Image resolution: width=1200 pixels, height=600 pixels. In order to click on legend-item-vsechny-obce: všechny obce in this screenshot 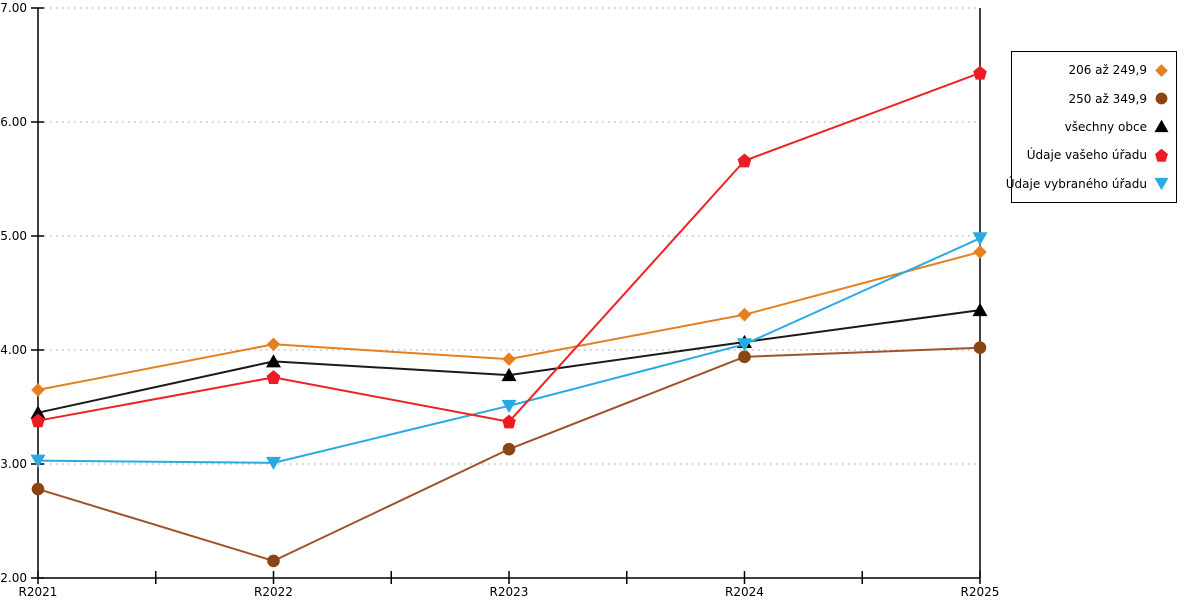, I will do `click(1092, 127)`.